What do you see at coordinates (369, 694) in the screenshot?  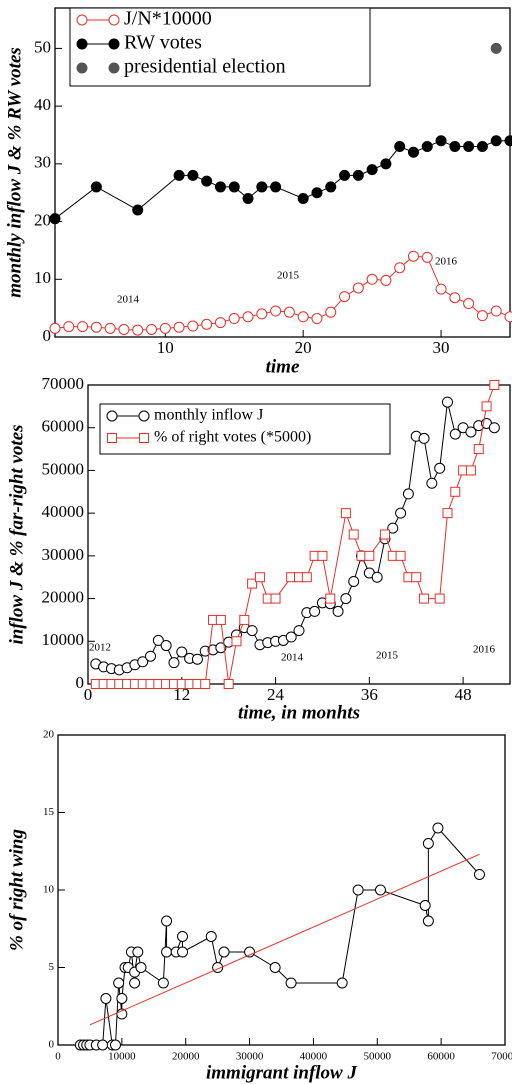 I see `x-tick-label: 36` at bounding box center [369, 694].